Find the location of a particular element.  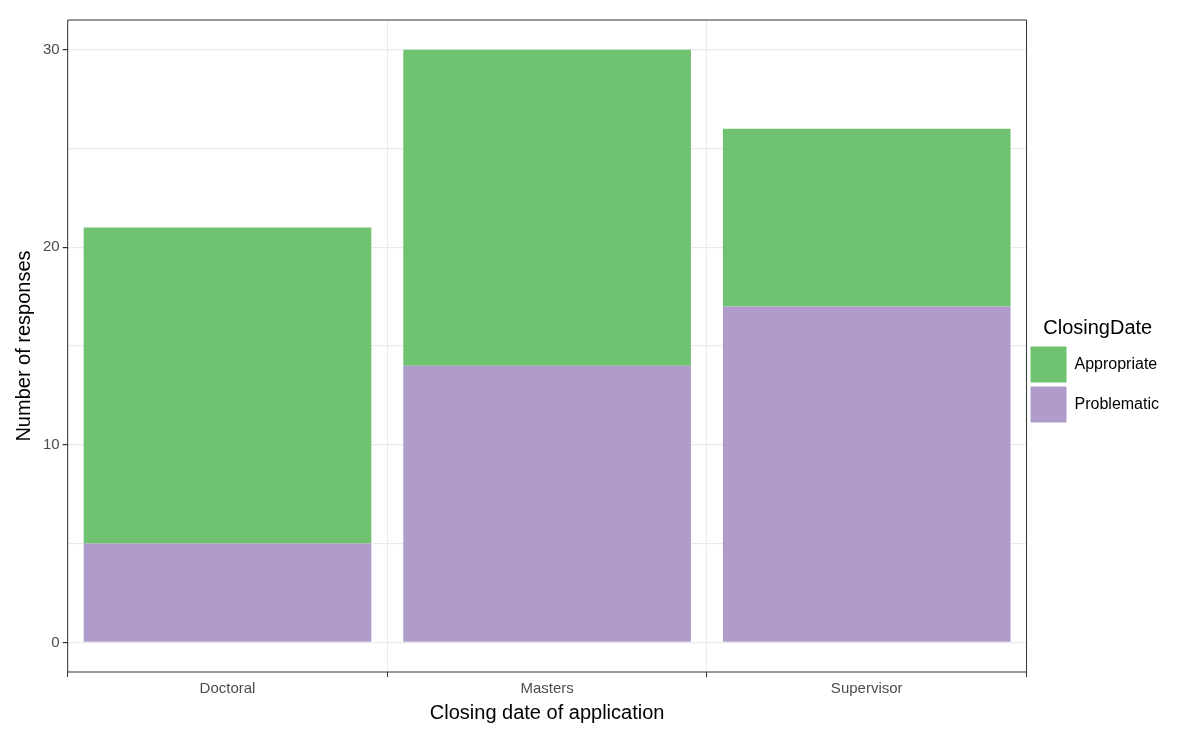

y-tick-label: 30 is located at coordinates (51, 48).